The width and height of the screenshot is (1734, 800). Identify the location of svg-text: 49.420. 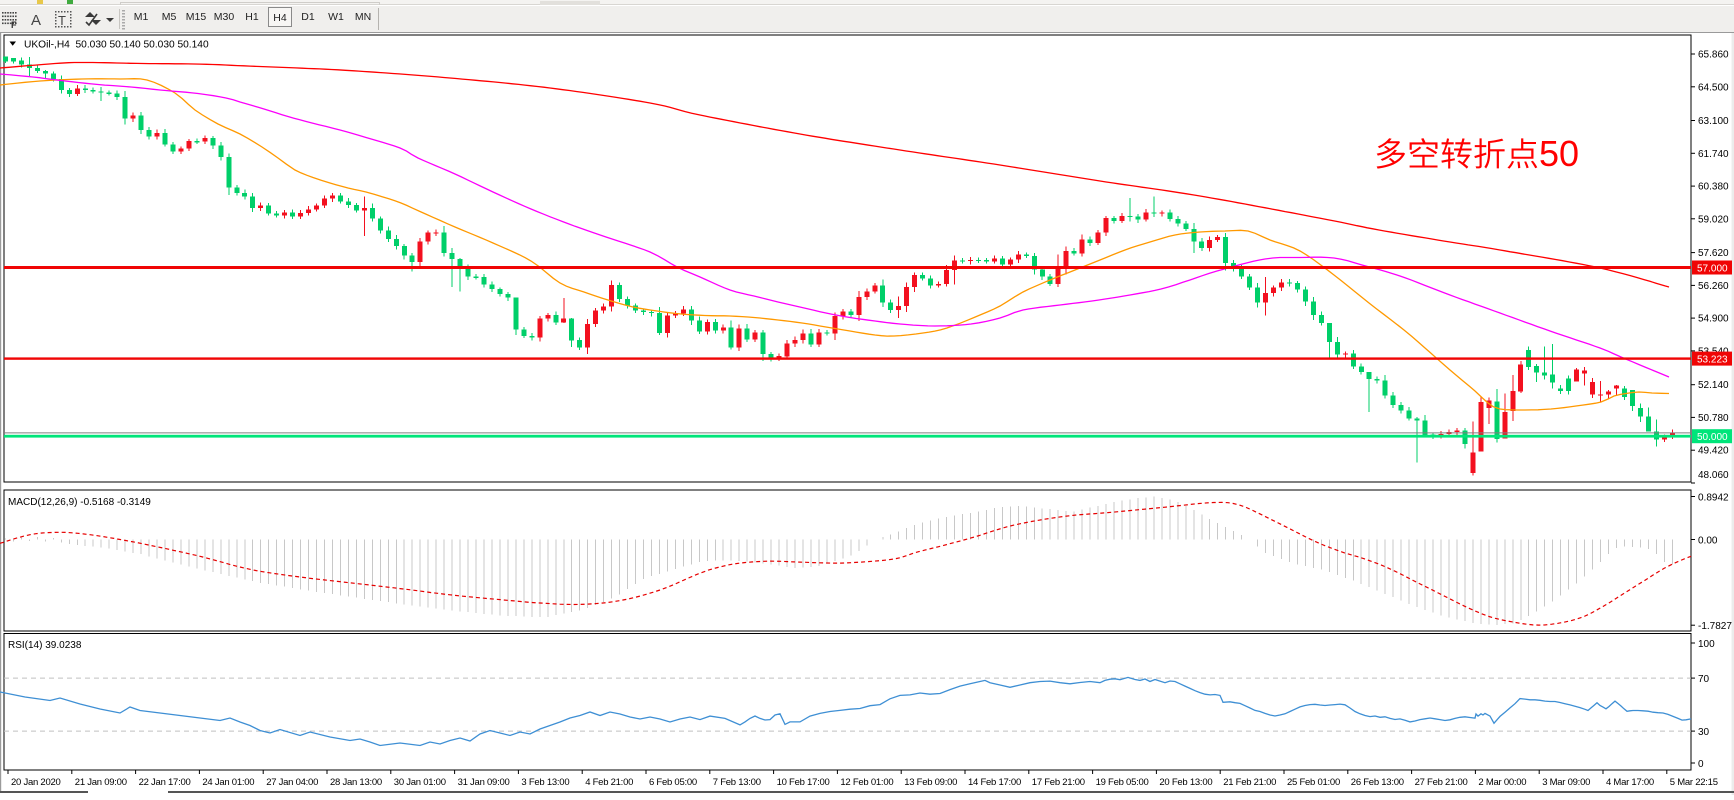
(1713, 451).